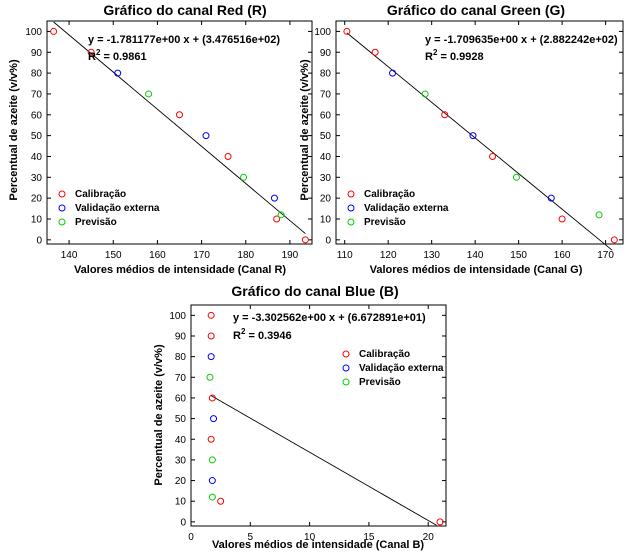  Describe the element at coordinates (388, 255) in the screenshot. I see `x-tick-label: 120` at that location.